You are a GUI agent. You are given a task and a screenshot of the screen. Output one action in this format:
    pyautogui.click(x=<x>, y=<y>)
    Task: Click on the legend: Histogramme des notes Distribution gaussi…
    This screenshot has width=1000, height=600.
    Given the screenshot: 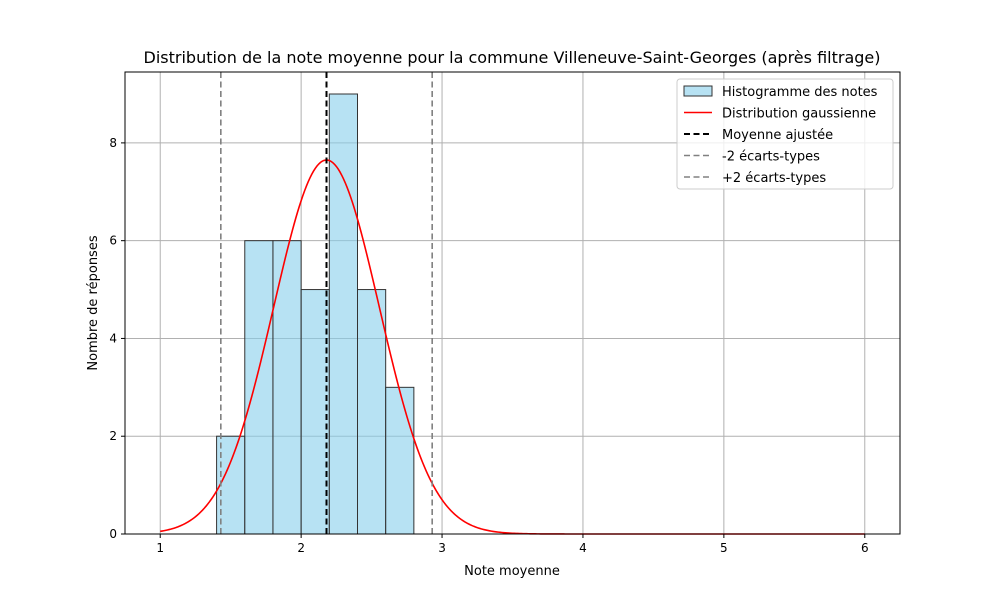 What is the action you would take?
    pyautogui.click(x=785, y=134)
    